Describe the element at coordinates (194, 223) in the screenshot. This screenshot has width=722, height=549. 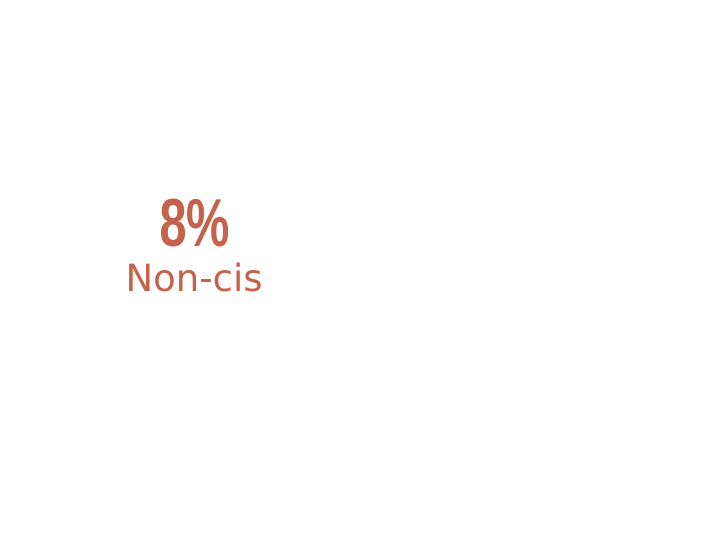
I see `stat-value: 8%` at that location.